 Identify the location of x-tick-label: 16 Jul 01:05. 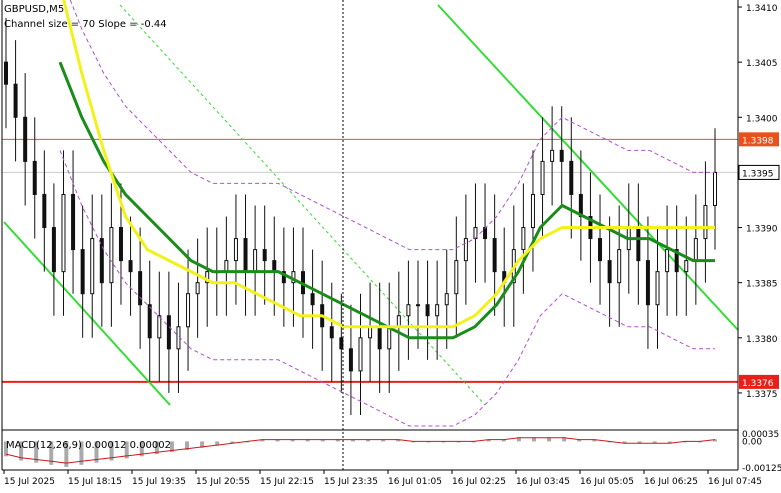
(415, 482).